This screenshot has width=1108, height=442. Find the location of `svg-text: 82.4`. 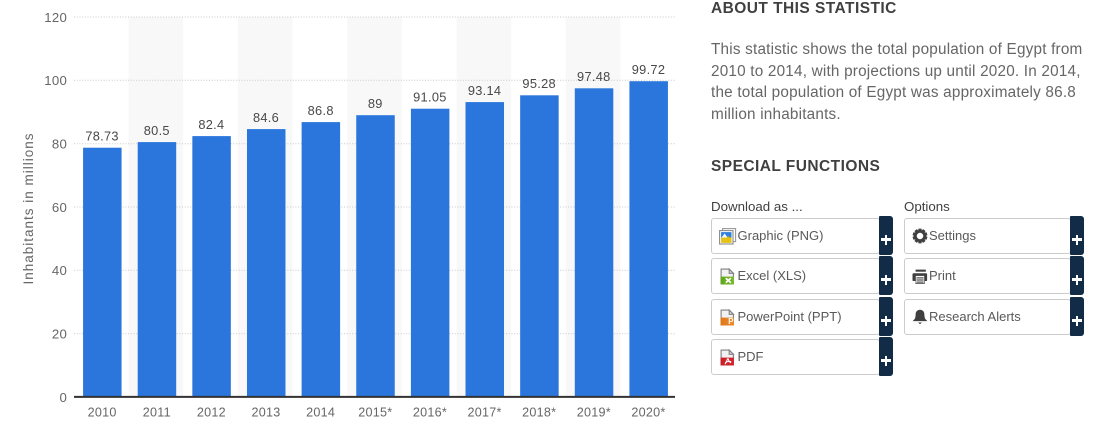

svg-text: 82.4 is located at coordinates (211, 124).